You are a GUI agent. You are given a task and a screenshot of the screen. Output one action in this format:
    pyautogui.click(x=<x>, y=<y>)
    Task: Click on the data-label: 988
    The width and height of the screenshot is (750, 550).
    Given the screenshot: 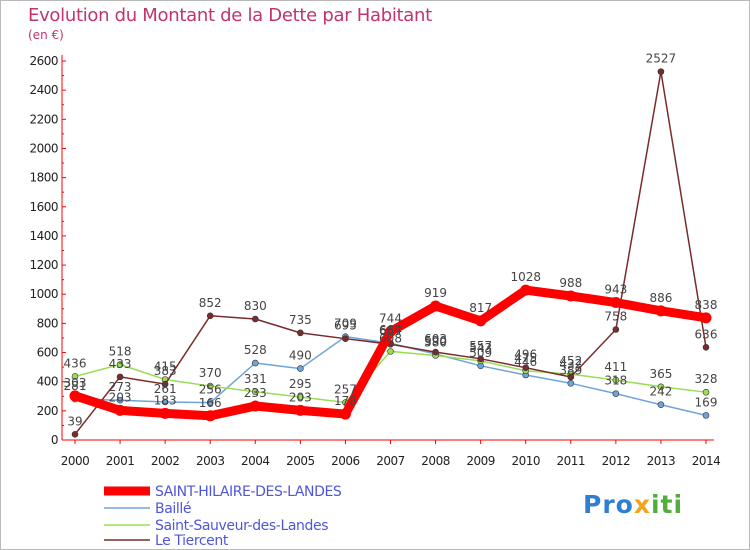 What is the action you would take?
    pyautogui.click(x=570, y=283)
    